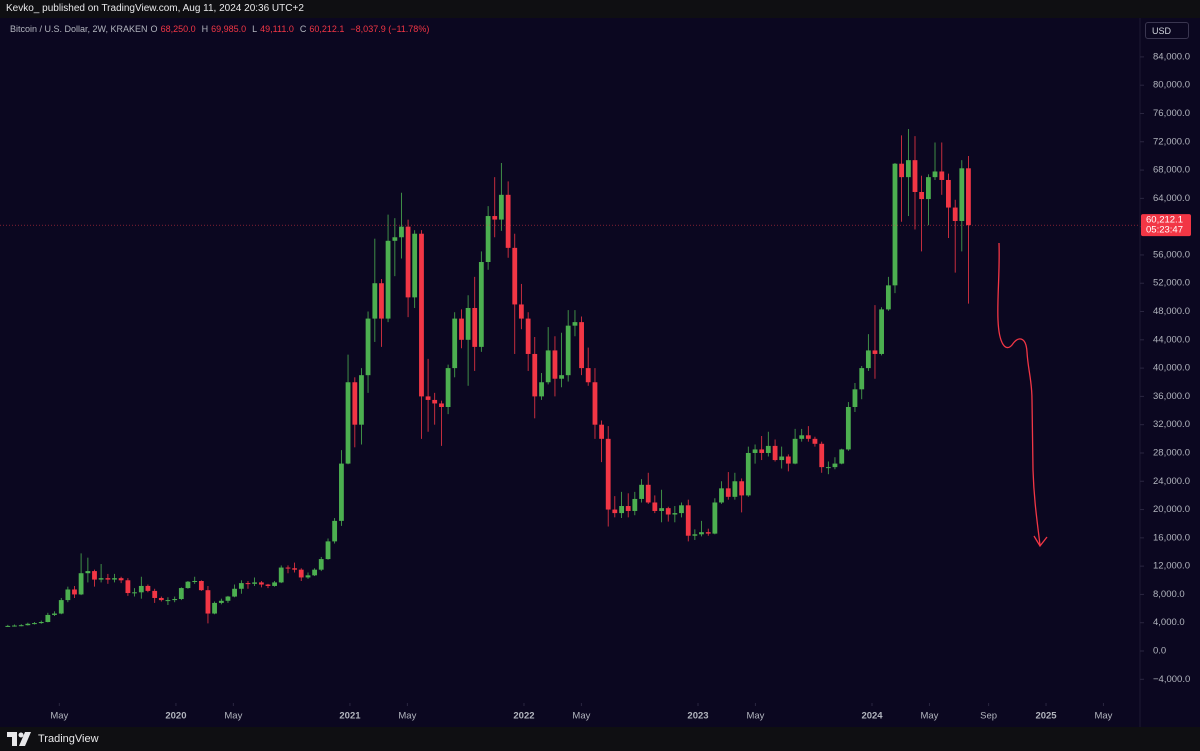 Image resolution: width=1200 pixels, height=751 pixels. Describe the element at coordinates (600, 739) in the screenshot. I see `footer: TradingView` at that location.